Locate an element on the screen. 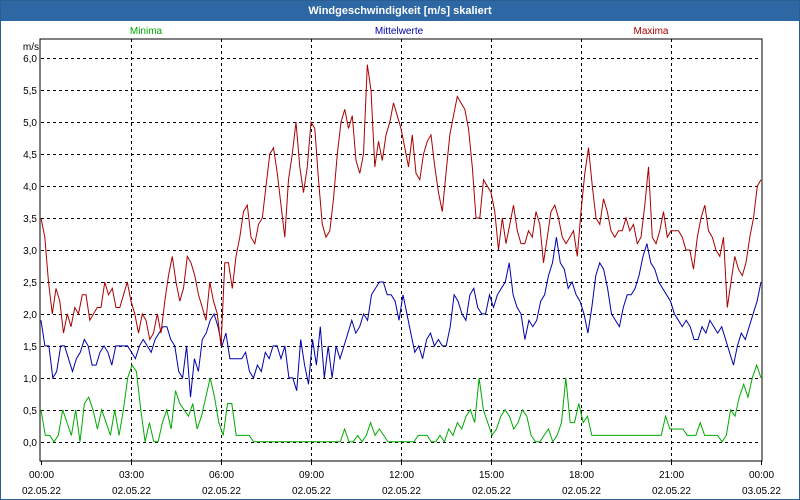 Image resolution: width=800 pixels, height=500 pixels. x-tick-time: 03:00 is located at coordinates (131, 475).